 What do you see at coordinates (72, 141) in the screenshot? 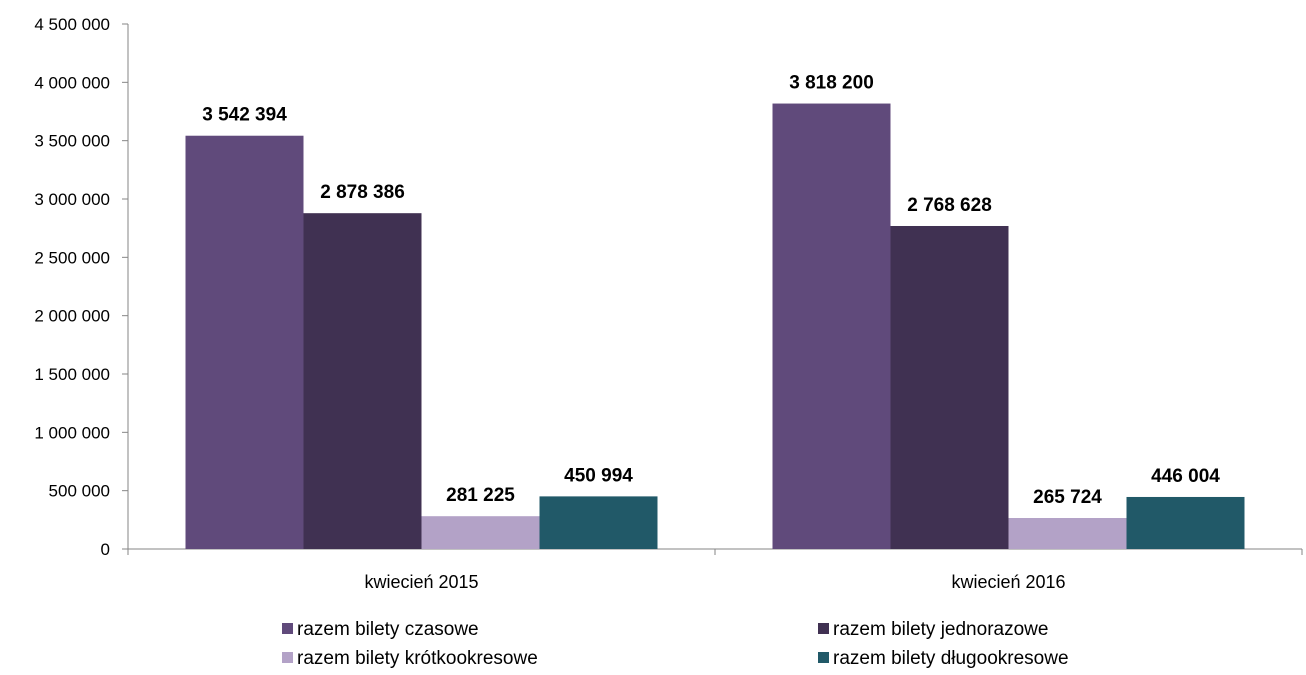
I see `y-tick-label: 3 500 000` at bounding box center [72, 141].